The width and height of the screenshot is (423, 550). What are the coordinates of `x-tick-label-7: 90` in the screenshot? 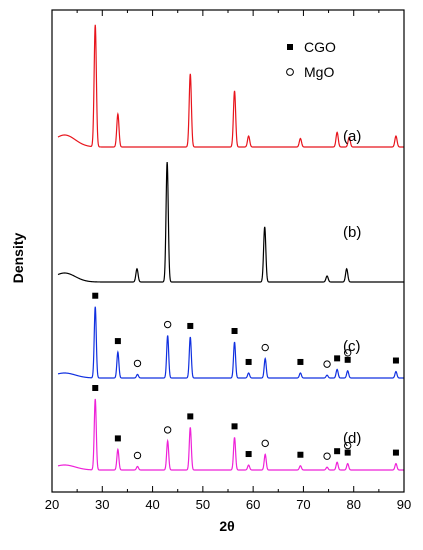 It's located at (404, 504).